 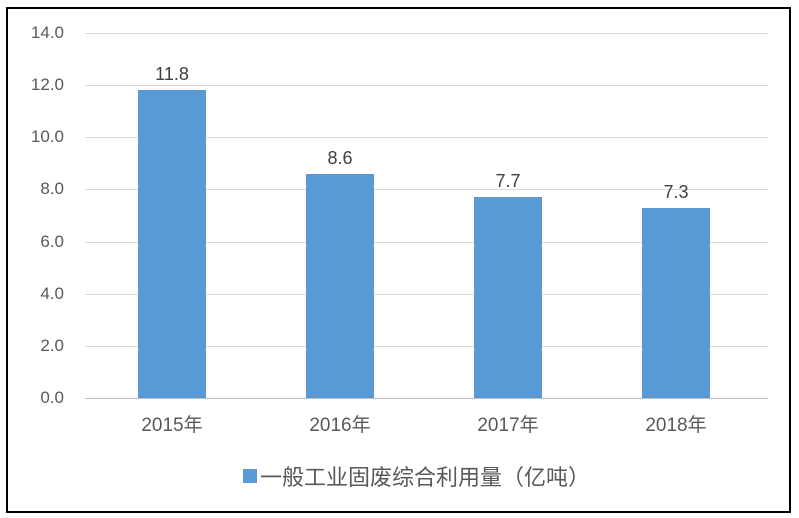 I want to click on x-axis-category-label: 2017年, so click(x=508, y=425).